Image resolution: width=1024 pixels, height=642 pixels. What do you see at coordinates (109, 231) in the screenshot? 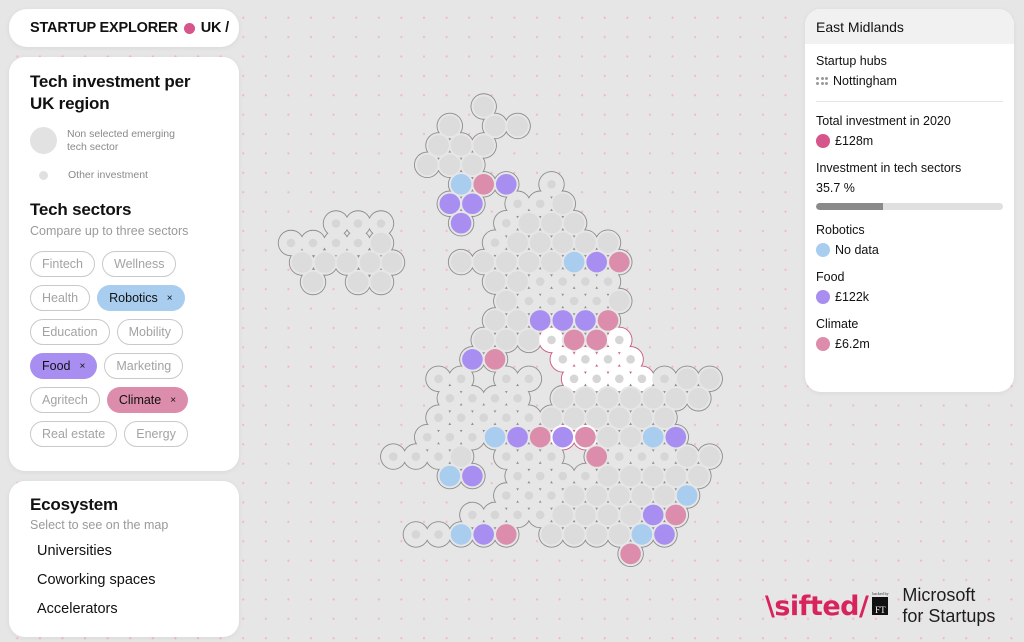
I see `sectors-subtitle: Compare up to three sectors` at bounding box center [109, 231].